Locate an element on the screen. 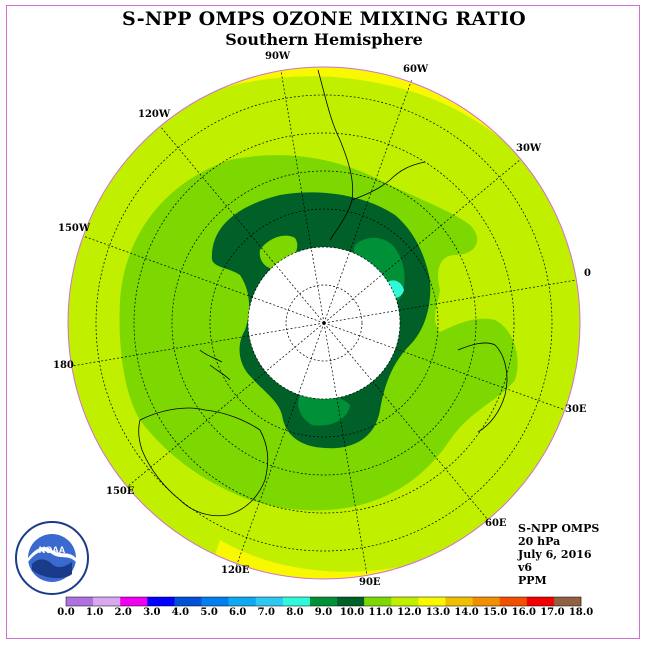 The width and height of the screenshot is (648, 648). meridian-60w is located at coordinates (368, 201).